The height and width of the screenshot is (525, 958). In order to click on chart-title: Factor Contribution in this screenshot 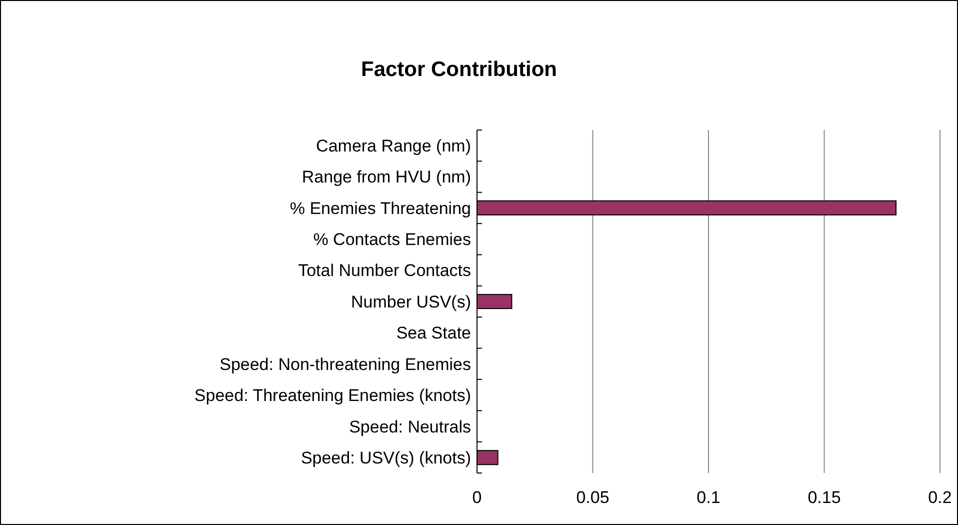, I will do `click(459, 69)`.